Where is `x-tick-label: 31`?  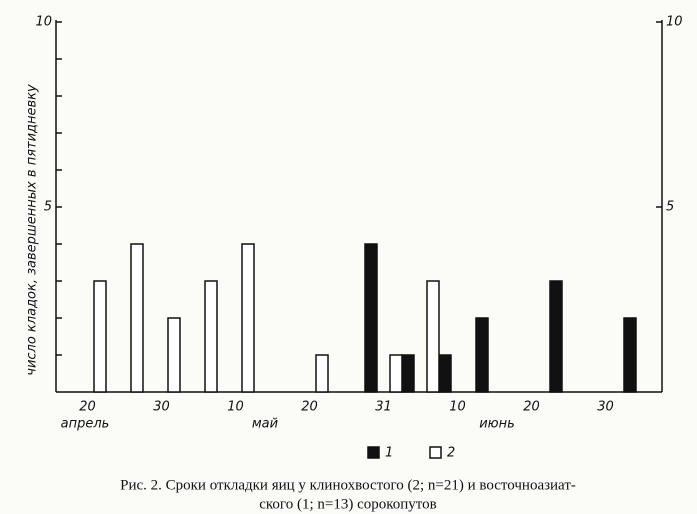
x-tick-label: 31 is located at coordinates (383, 407).